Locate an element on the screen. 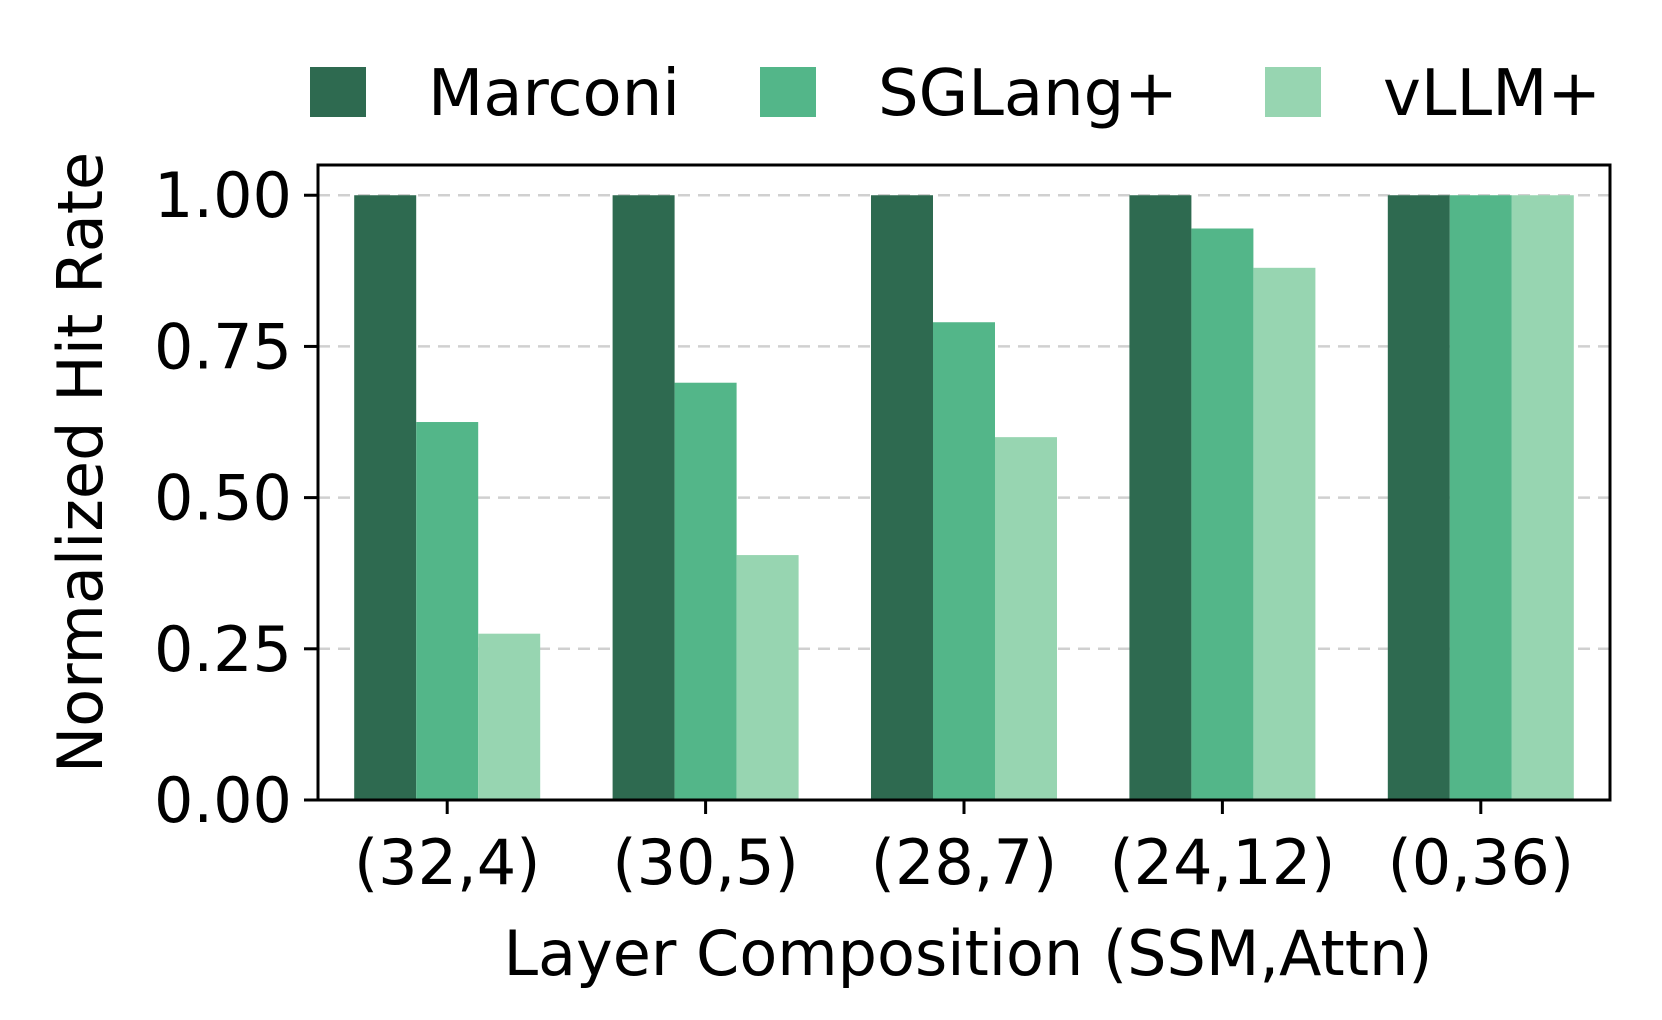 This screenshot has width=1662, height=1020. x-tick-label: (28,7) is located at coordinates (964, 862).